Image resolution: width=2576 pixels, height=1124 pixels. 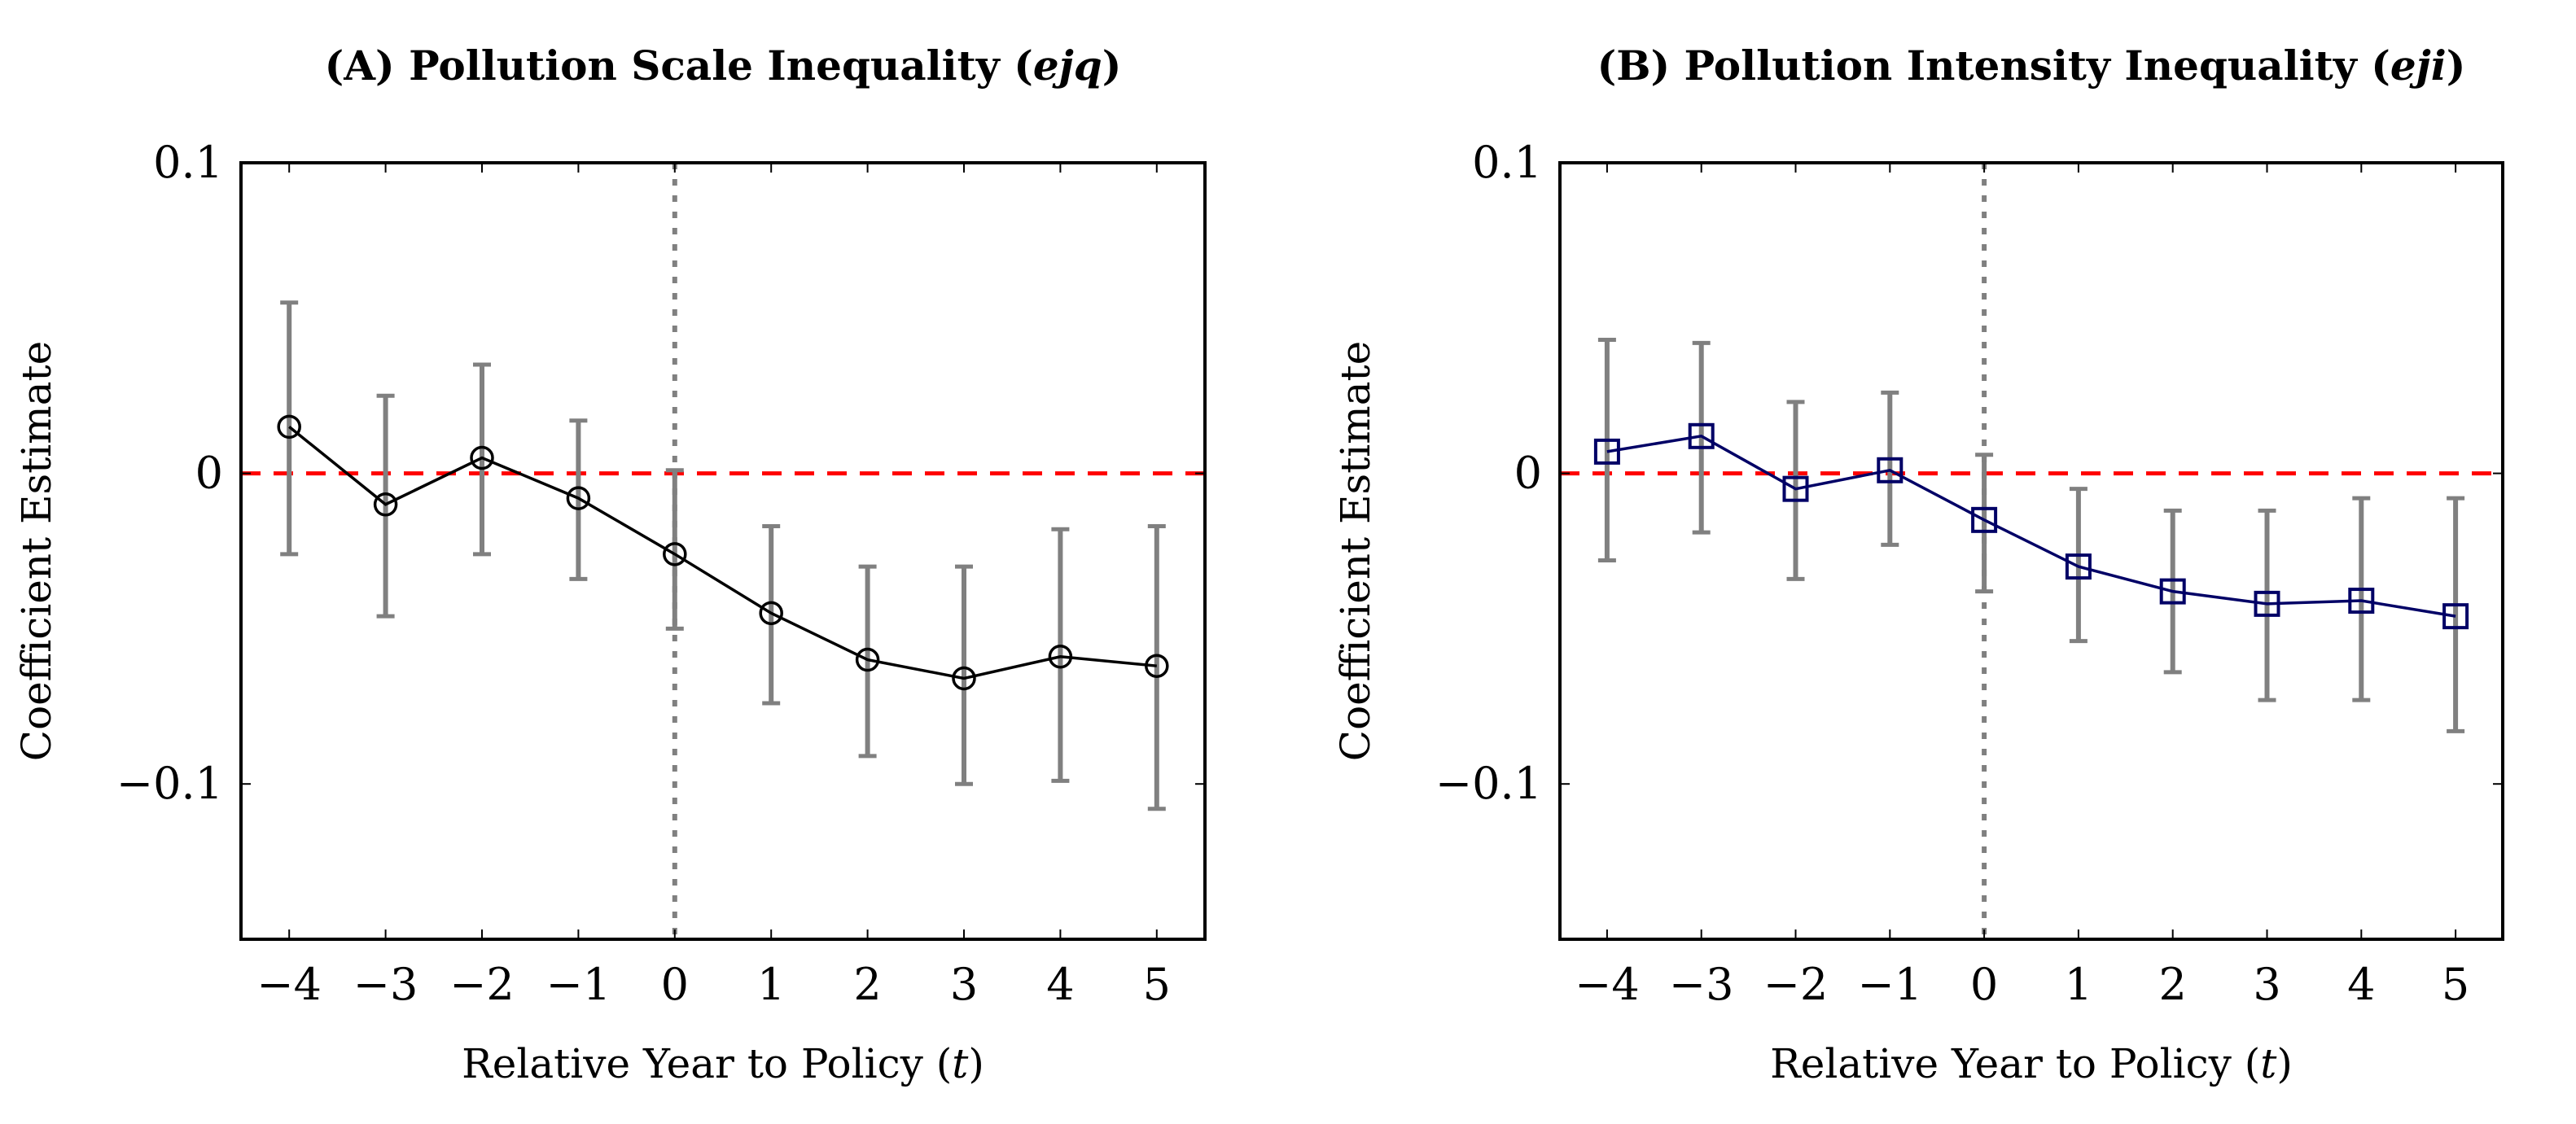 I want to click on chart-title: (A) Pollution Scale Inequality (ejq), so click(x=723, y=66).